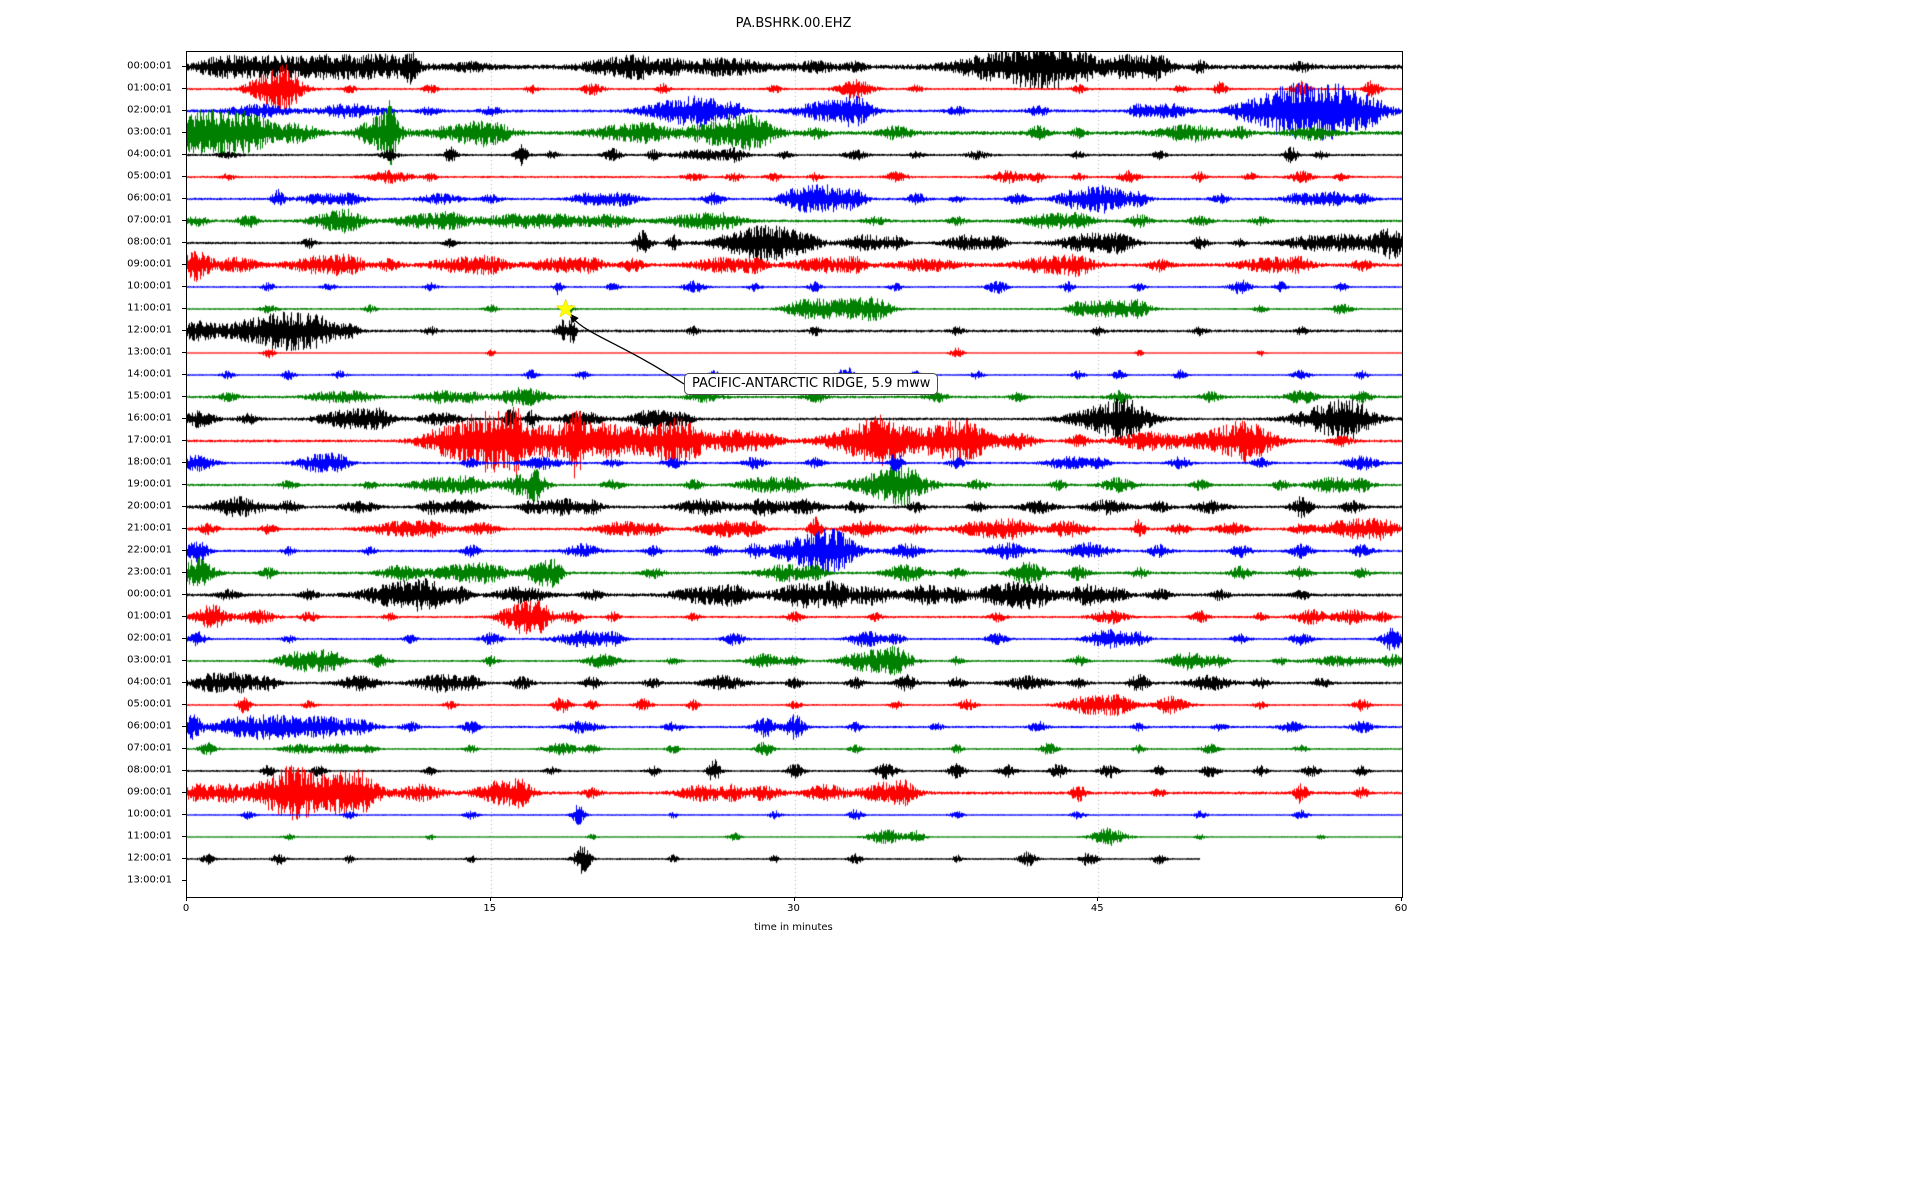 The width and height of the screenshot is (1920, 1200). What do you see at coordinates (793, 908) in the screenshot?
I see `x-tick-label: 30` at bounding box center [793, 908].